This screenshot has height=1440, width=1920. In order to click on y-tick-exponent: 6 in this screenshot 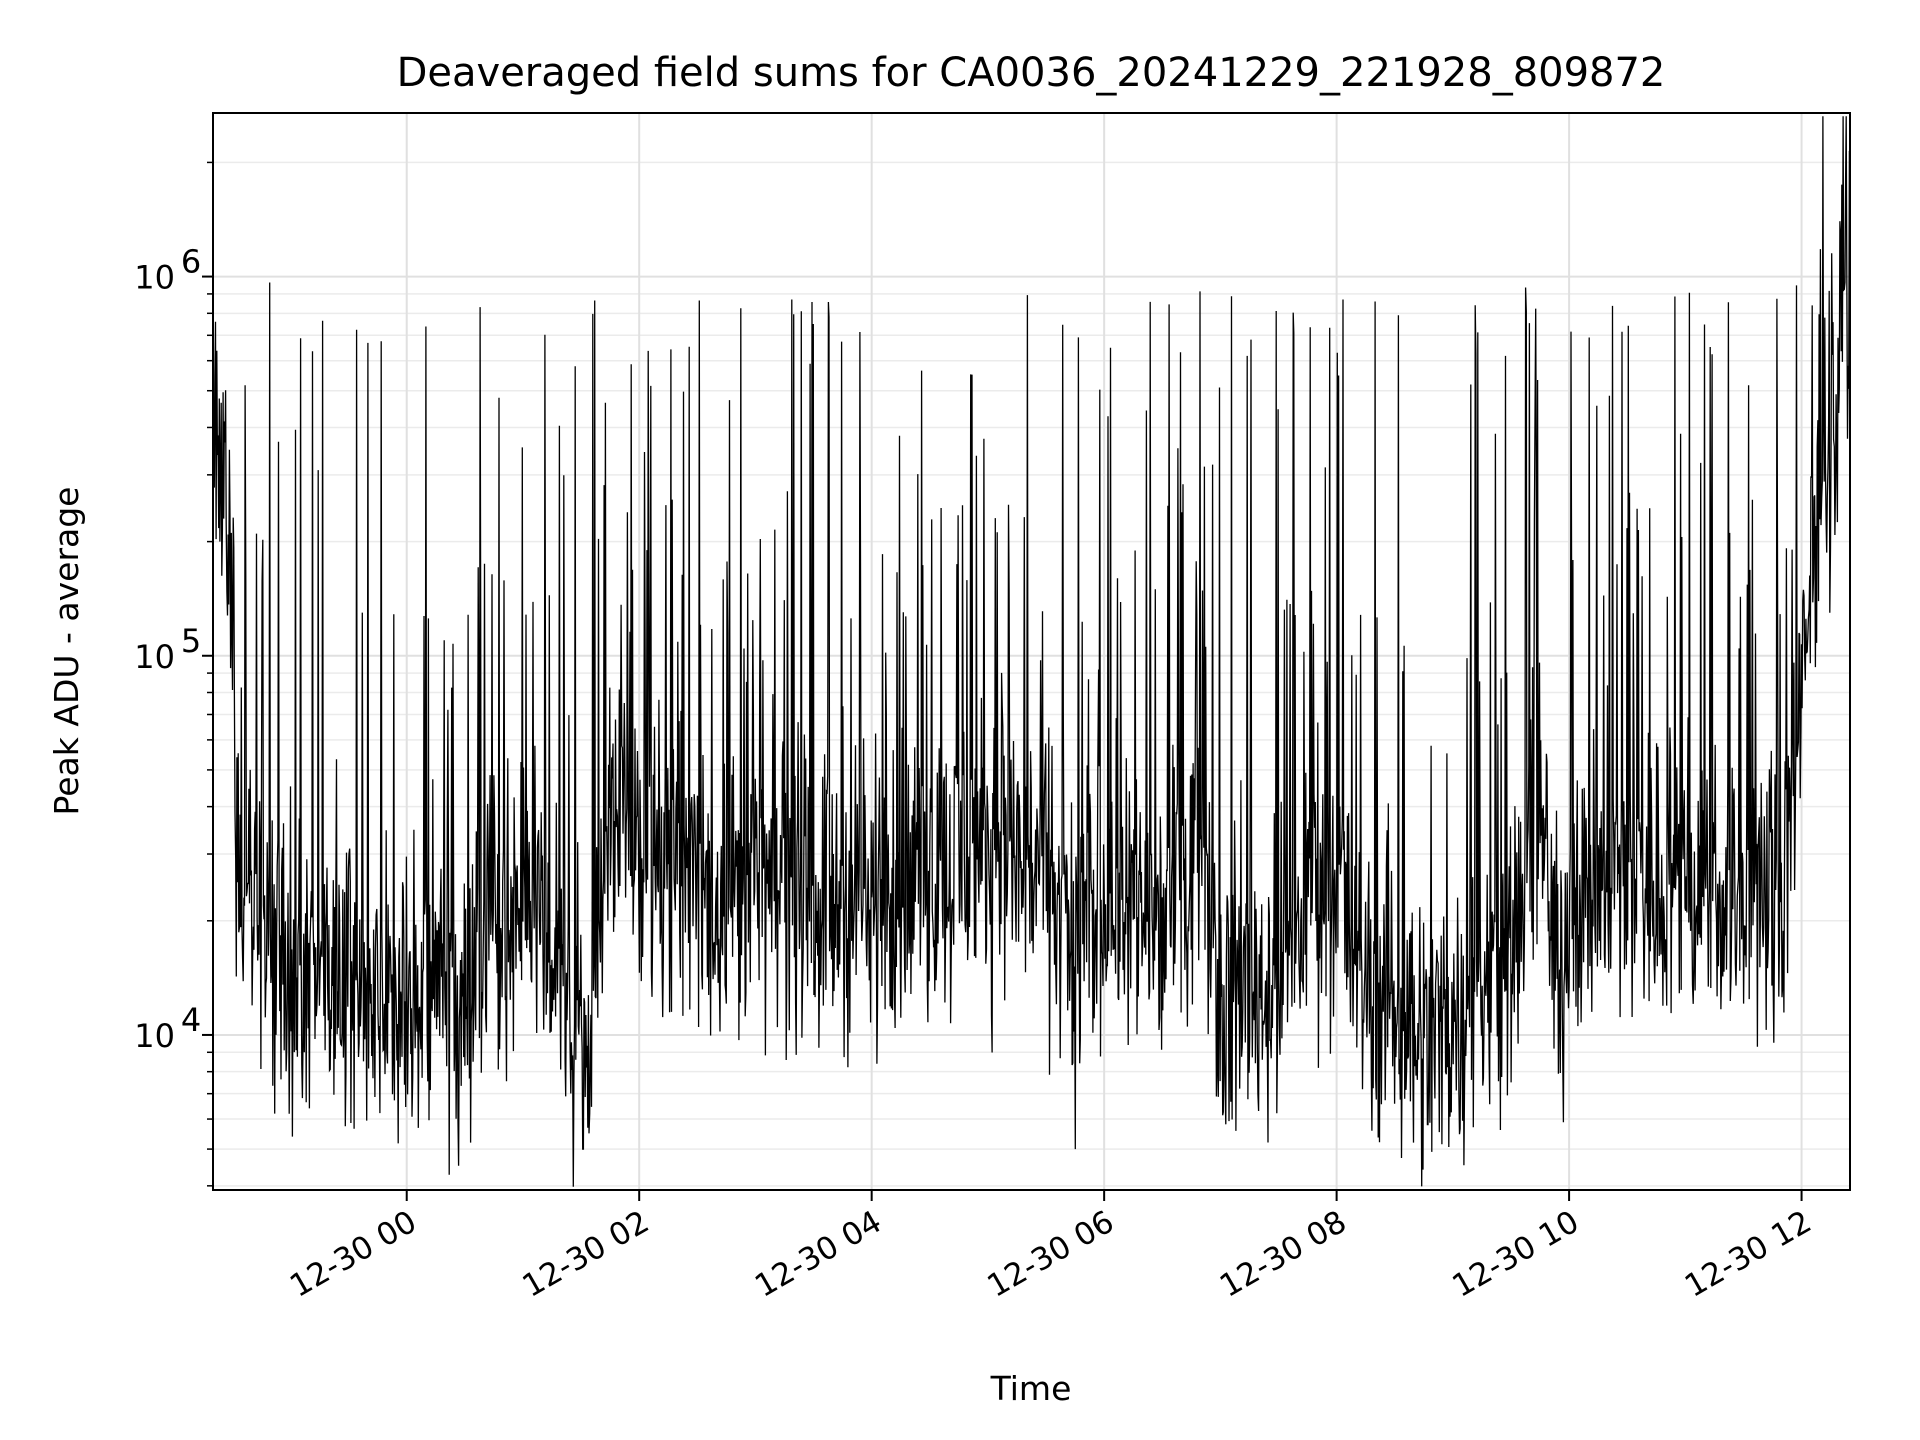, I will do `click(191, 262)`.